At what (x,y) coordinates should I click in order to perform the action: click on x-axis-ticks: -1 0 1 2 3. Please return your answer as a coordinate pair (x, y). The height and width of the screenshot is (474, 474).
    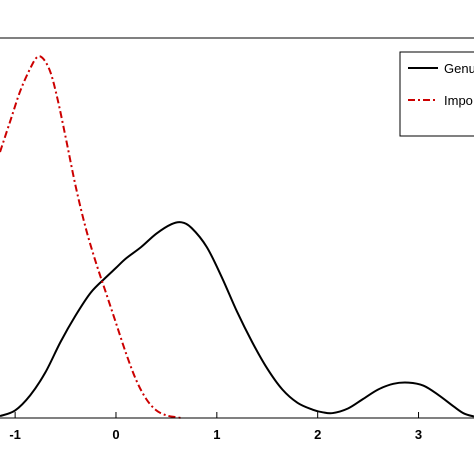
    Looking at the image, I should click on (215, 427).